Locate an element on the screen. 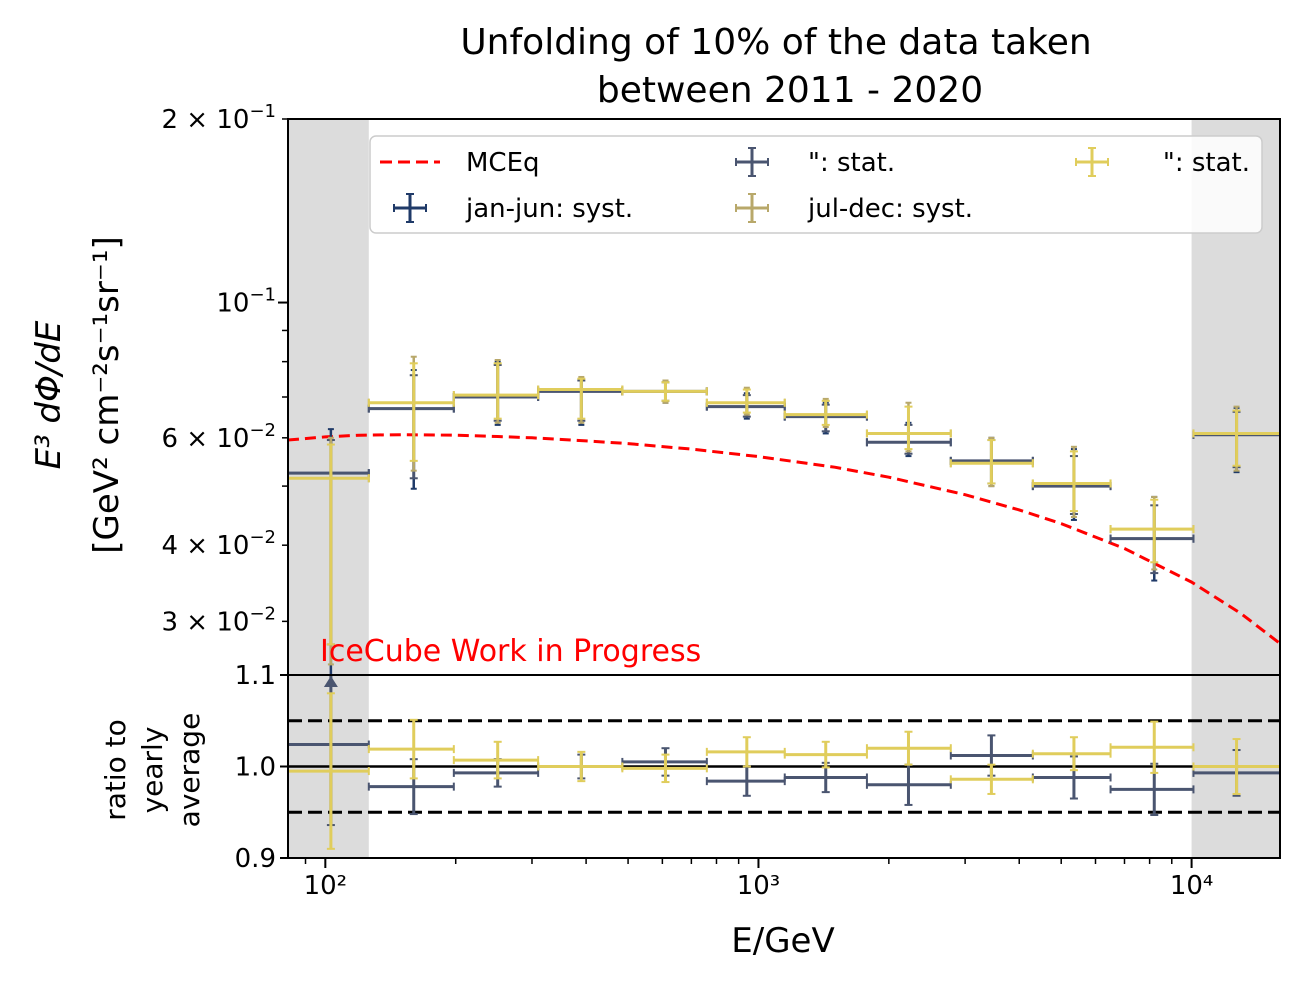 This screenshot has width=1300, height=988. y-tick-label: 10−1 is located at coordinates (246, 302).